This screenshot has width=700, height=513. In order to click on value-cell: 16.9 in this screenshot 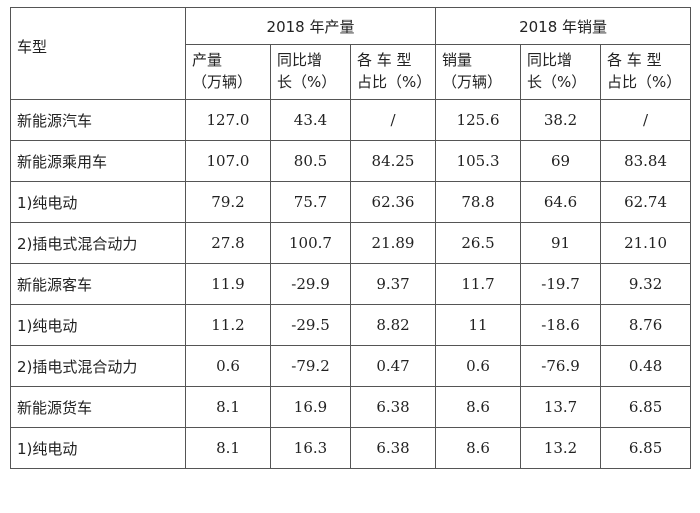, I will do `click(310, 407)`.